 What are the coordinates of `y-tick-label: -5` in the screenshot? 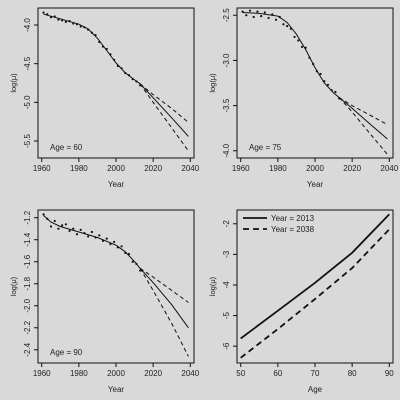 It's located at (226, 315).